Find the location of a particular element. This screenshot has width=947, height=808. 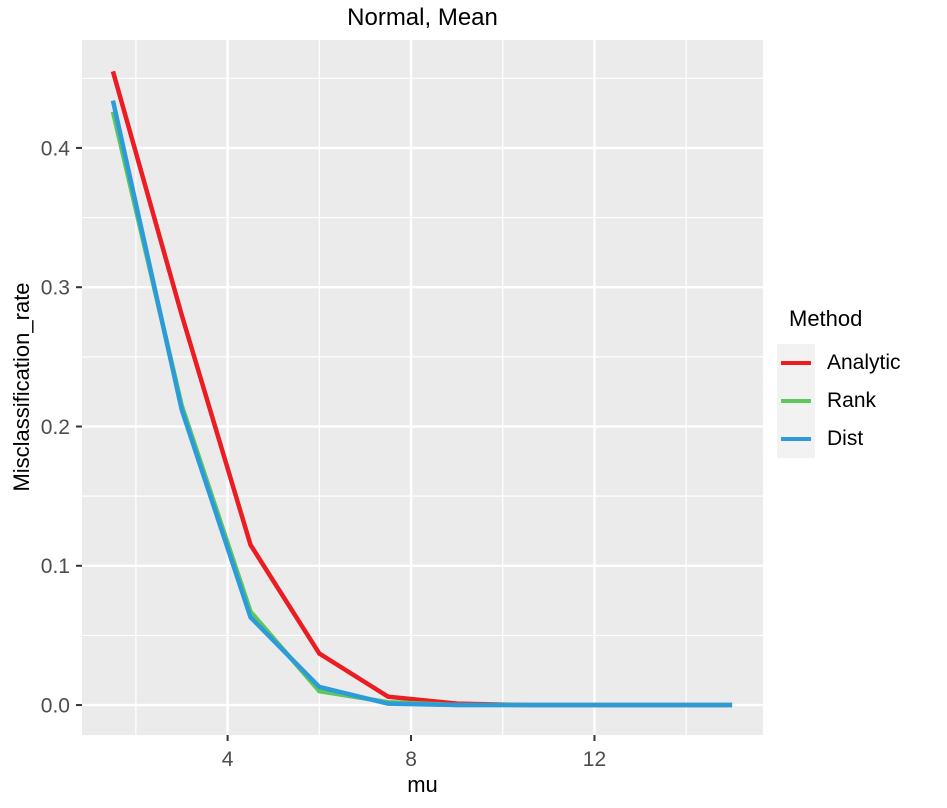

legend-title: Method is located at coordinates (826, 318).